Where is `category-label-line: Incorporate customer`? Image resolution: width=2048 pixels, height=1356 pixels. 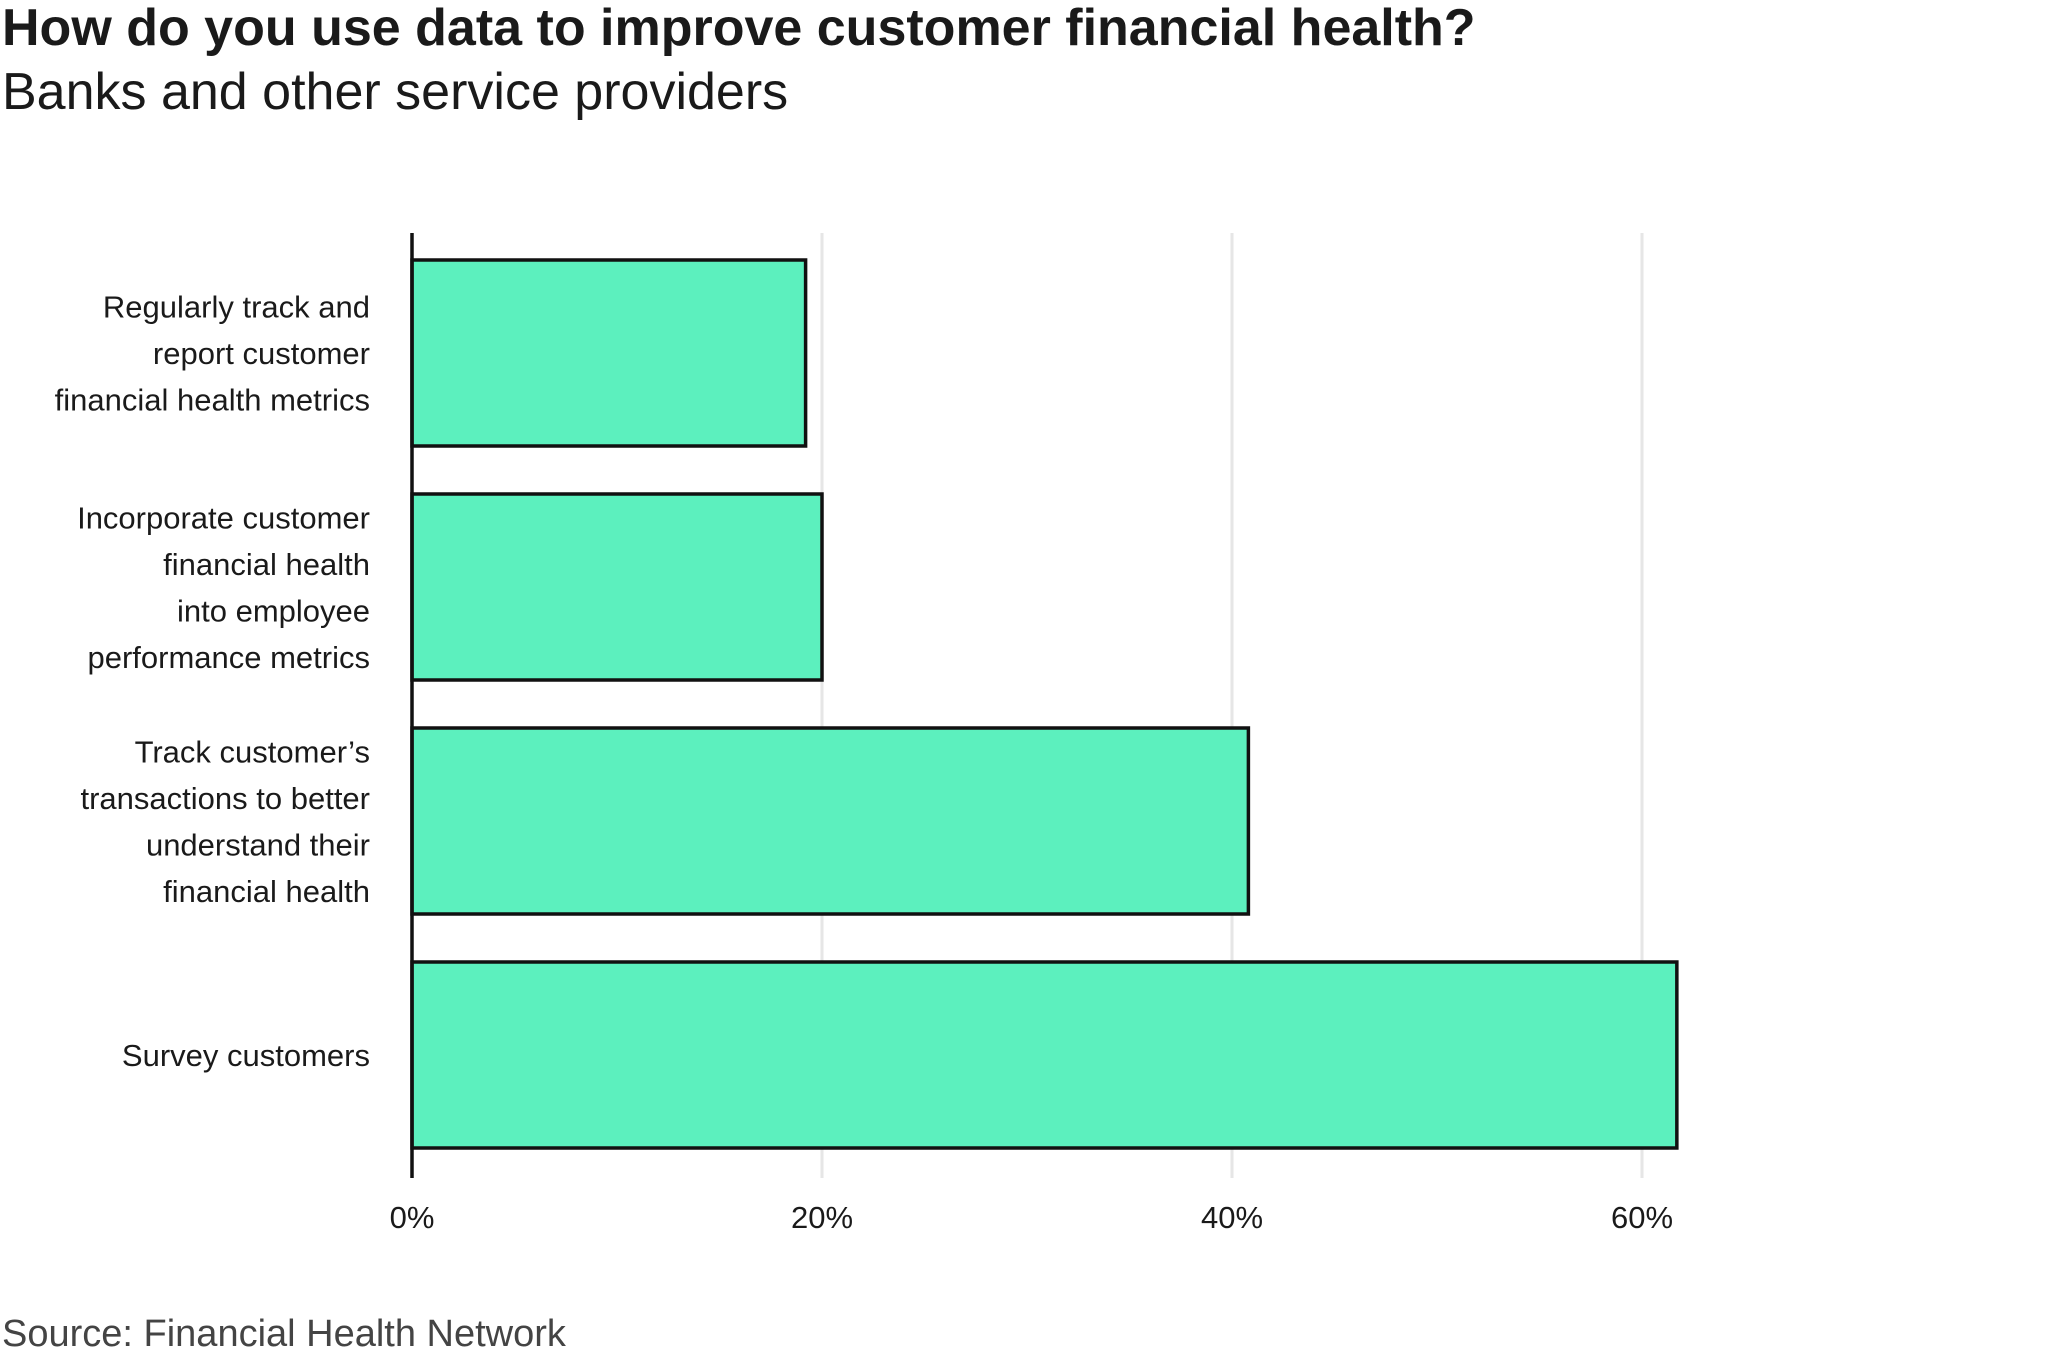
category-label-line: Incorporate customer is located at coordinates (223, 517).